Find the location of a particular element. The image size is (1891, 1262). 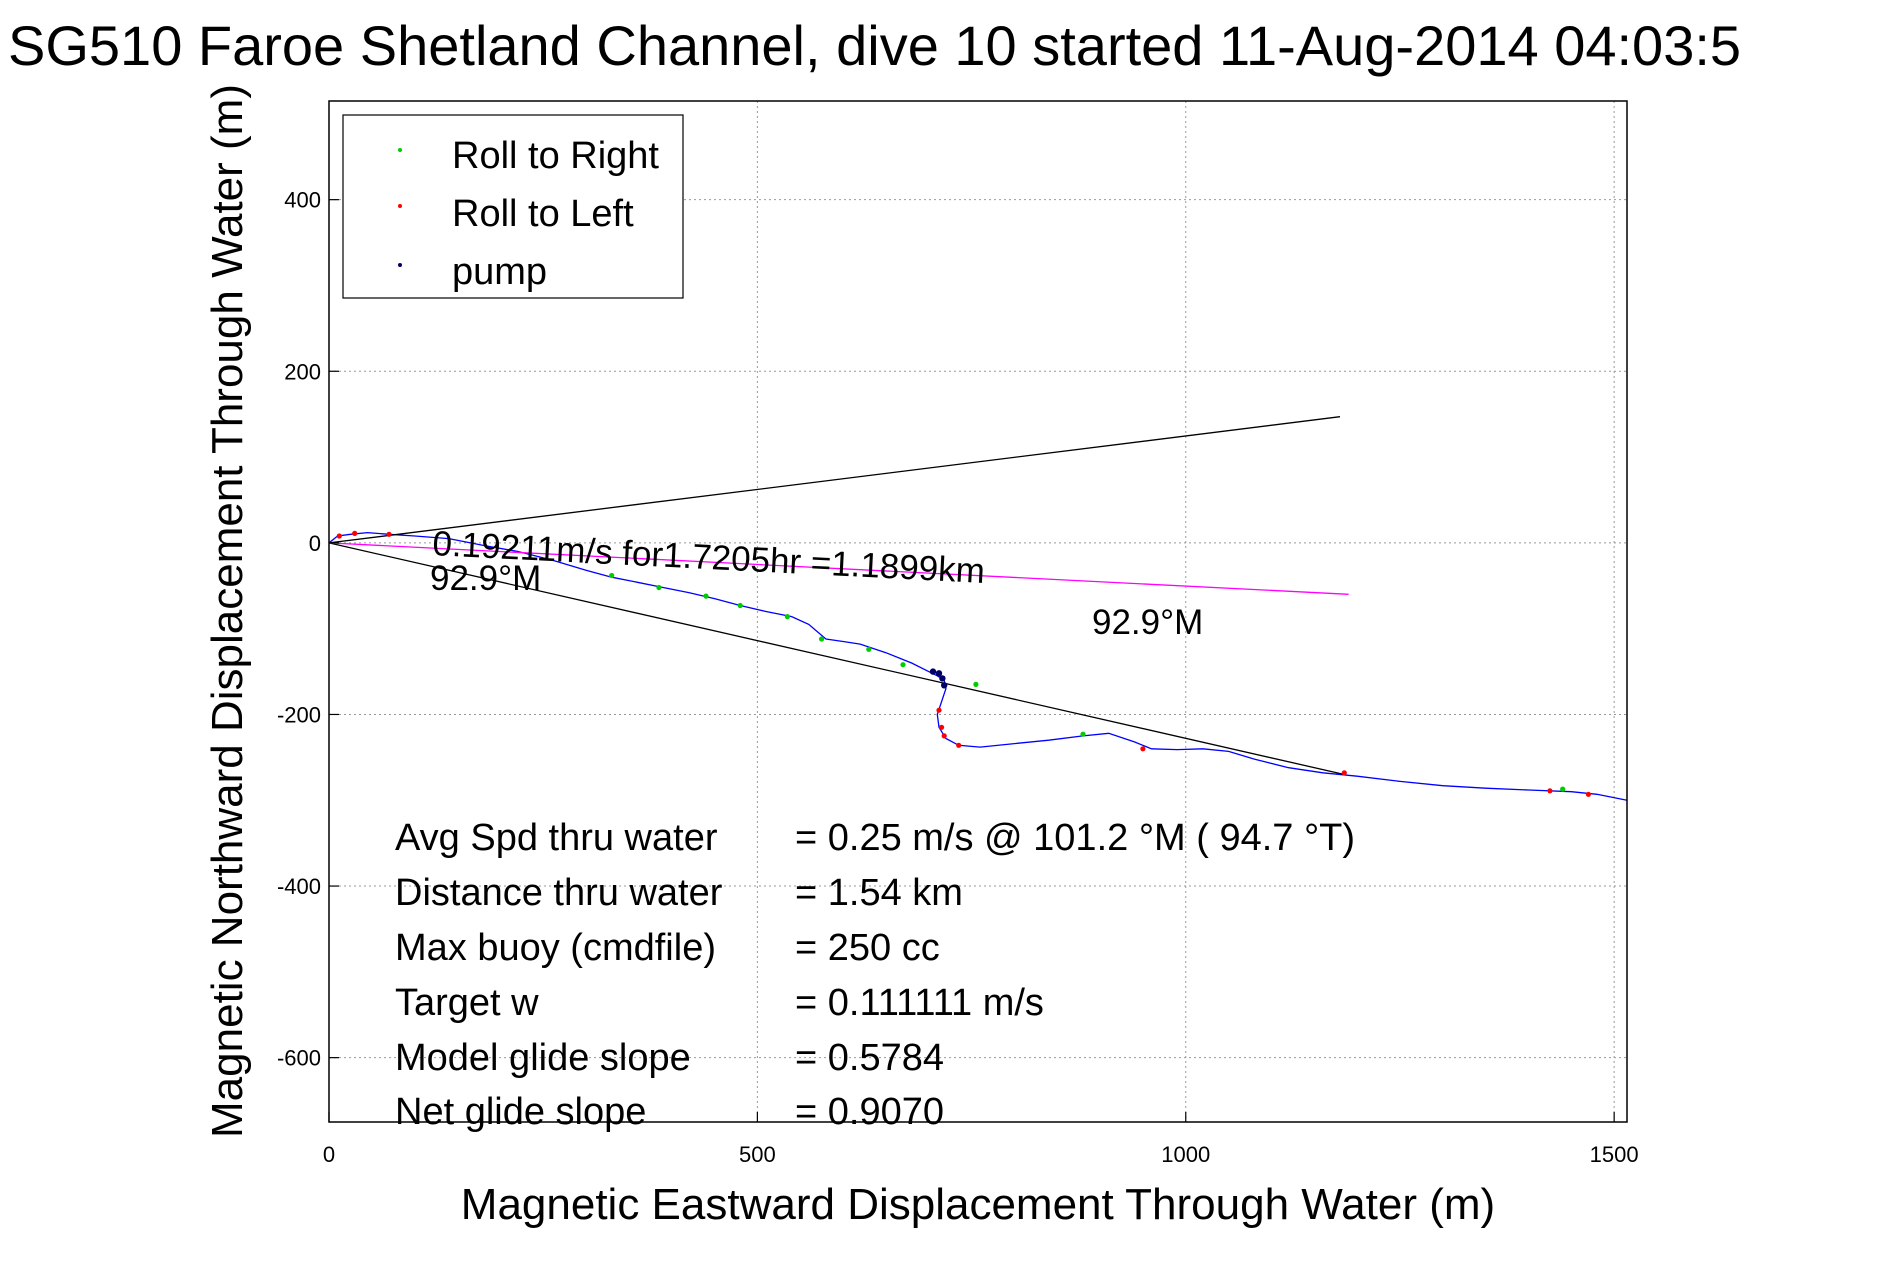

stat-value: = 1.54 km is located at coordinates (879, 893).